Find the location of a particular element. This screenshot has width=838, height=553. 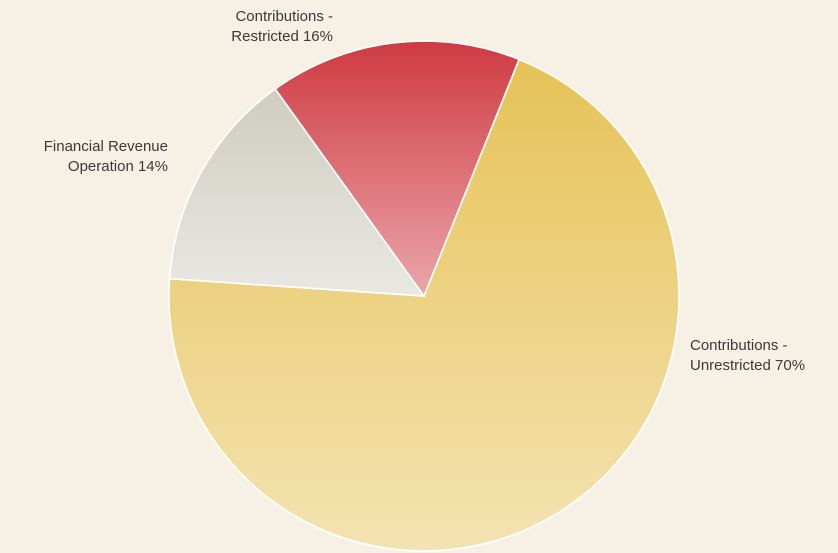

slice-name: Financial Revenue Operation is located at coordinates (105, 156).